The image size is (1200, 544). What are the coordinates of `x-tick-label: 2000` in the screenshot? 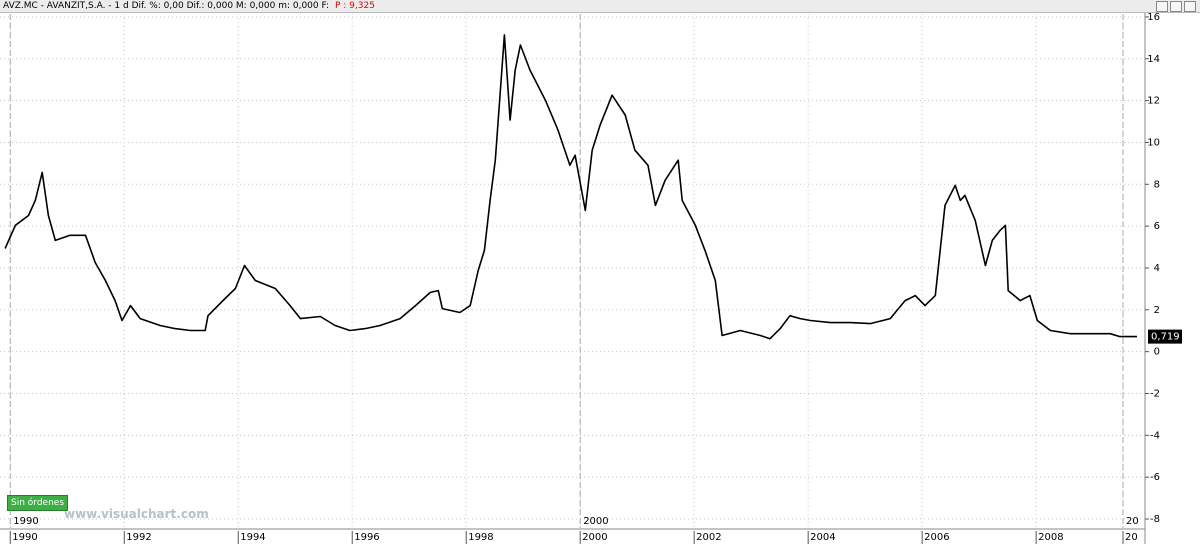 It's located at (594, 537).